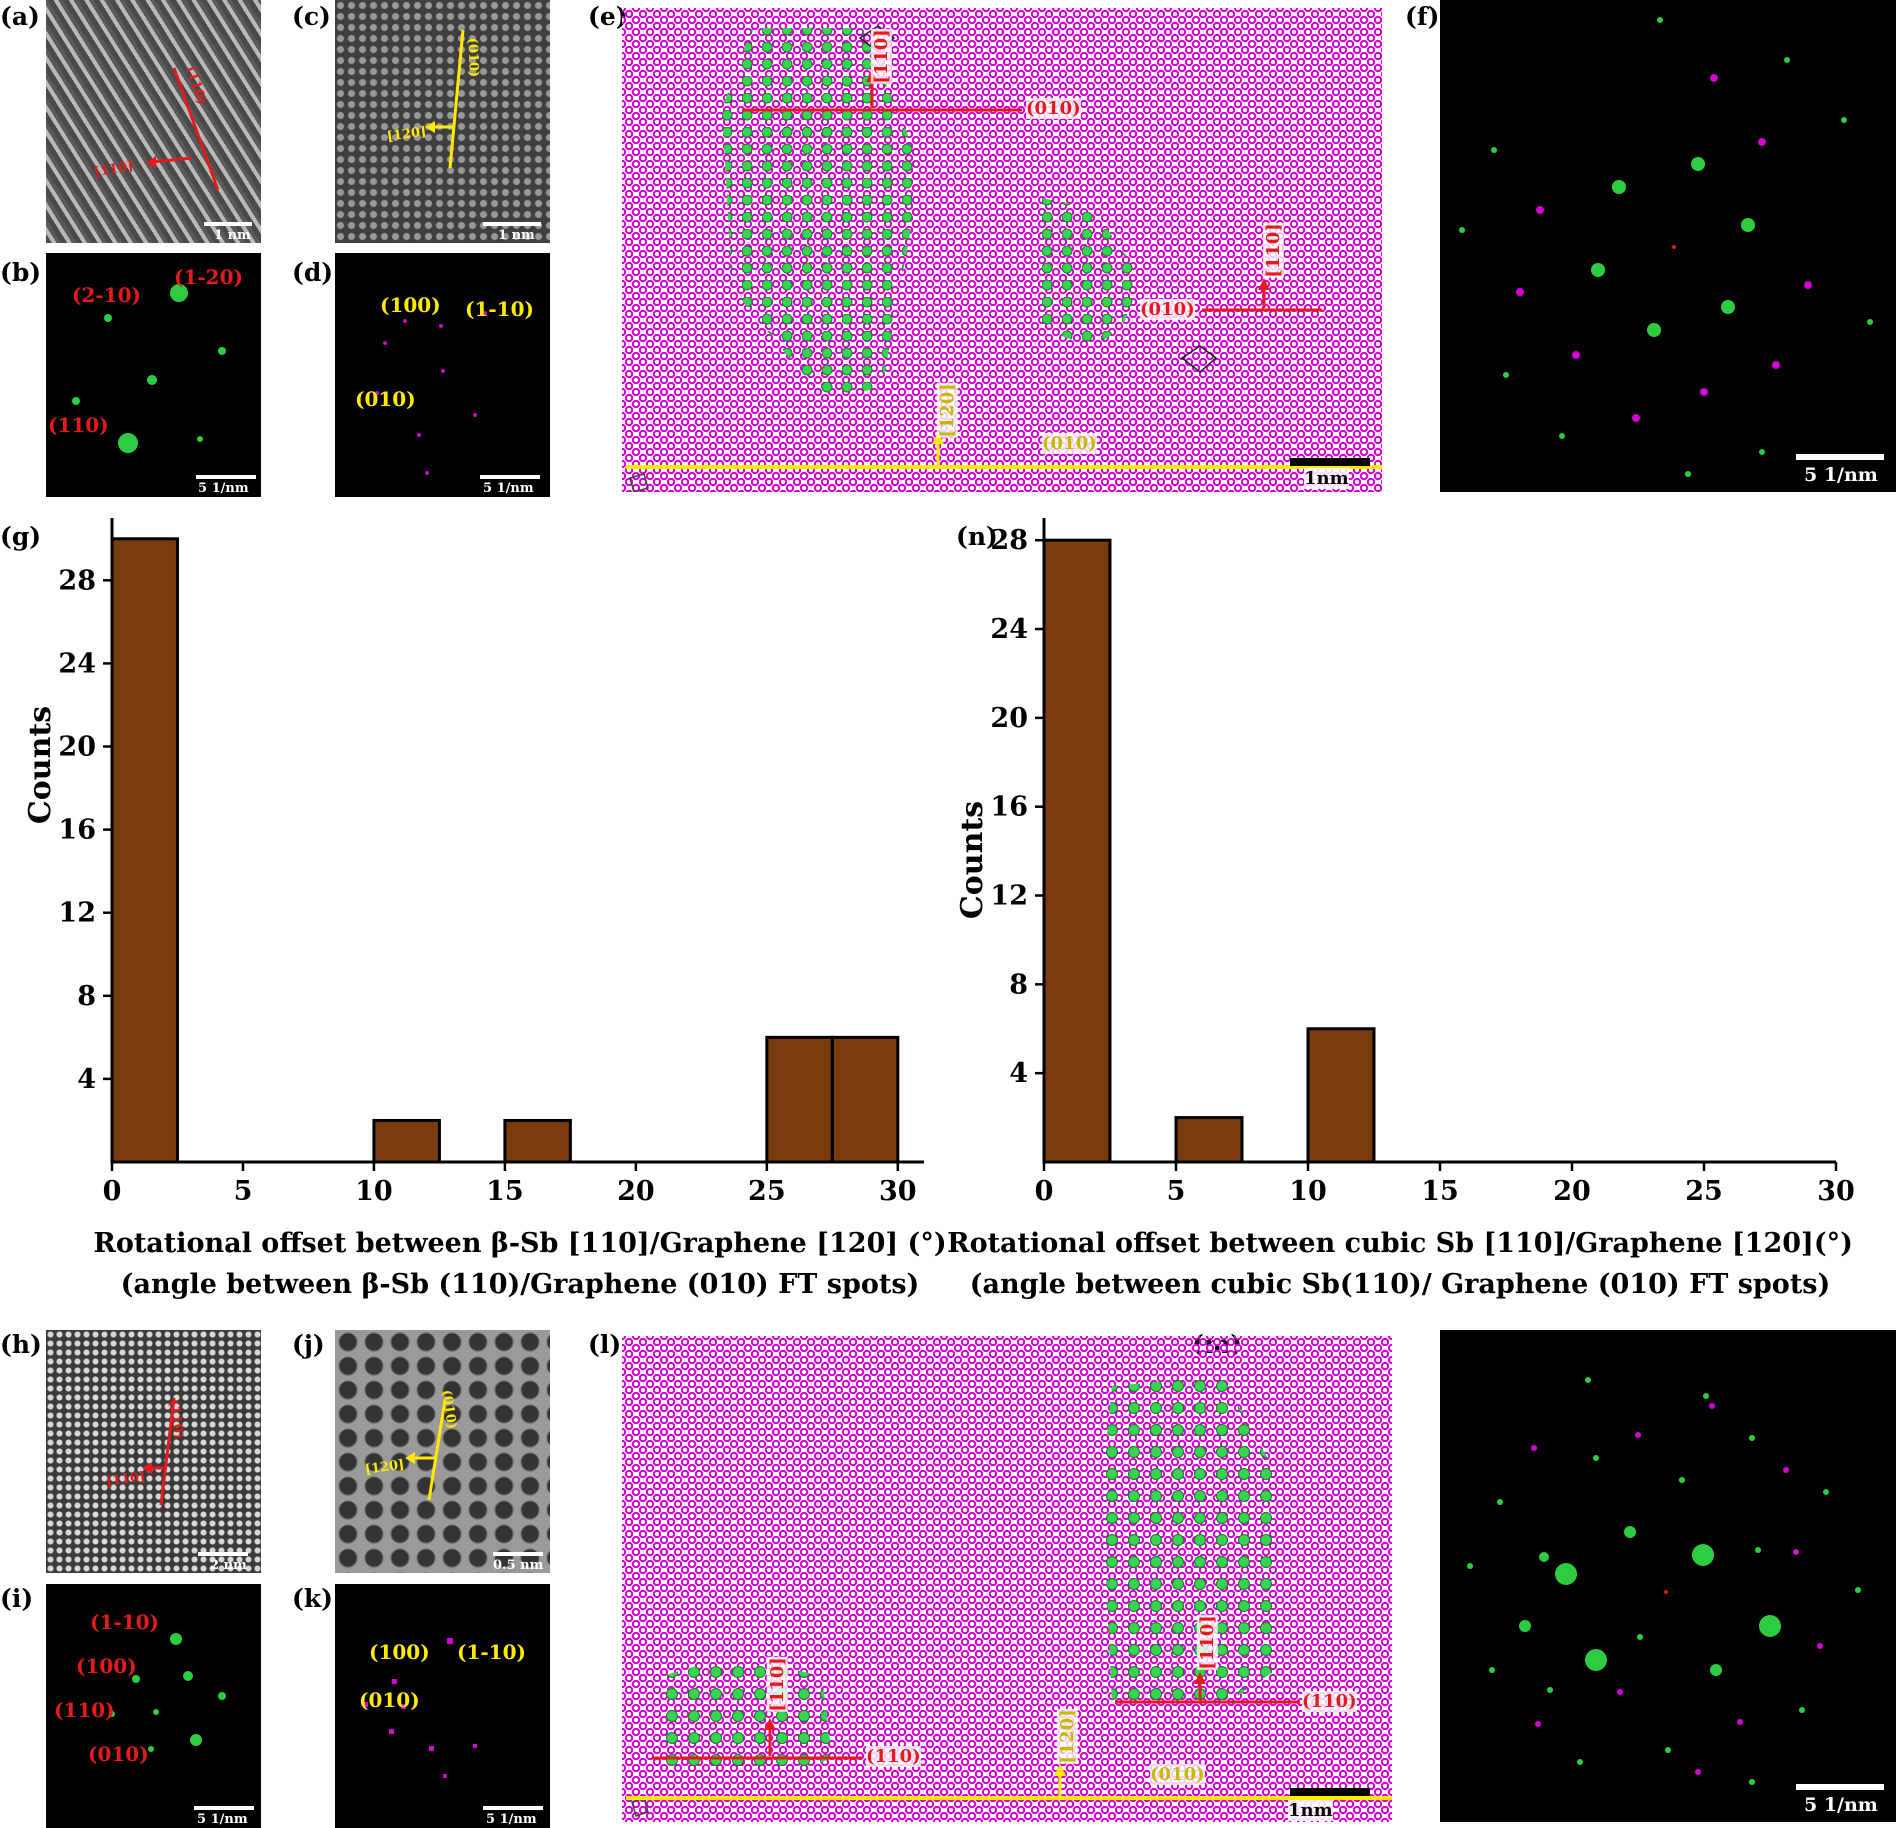  Describe the element at coordinates (499, 309) in the screenshot. I see `spot-label-d-2: (1-10)` at that location.